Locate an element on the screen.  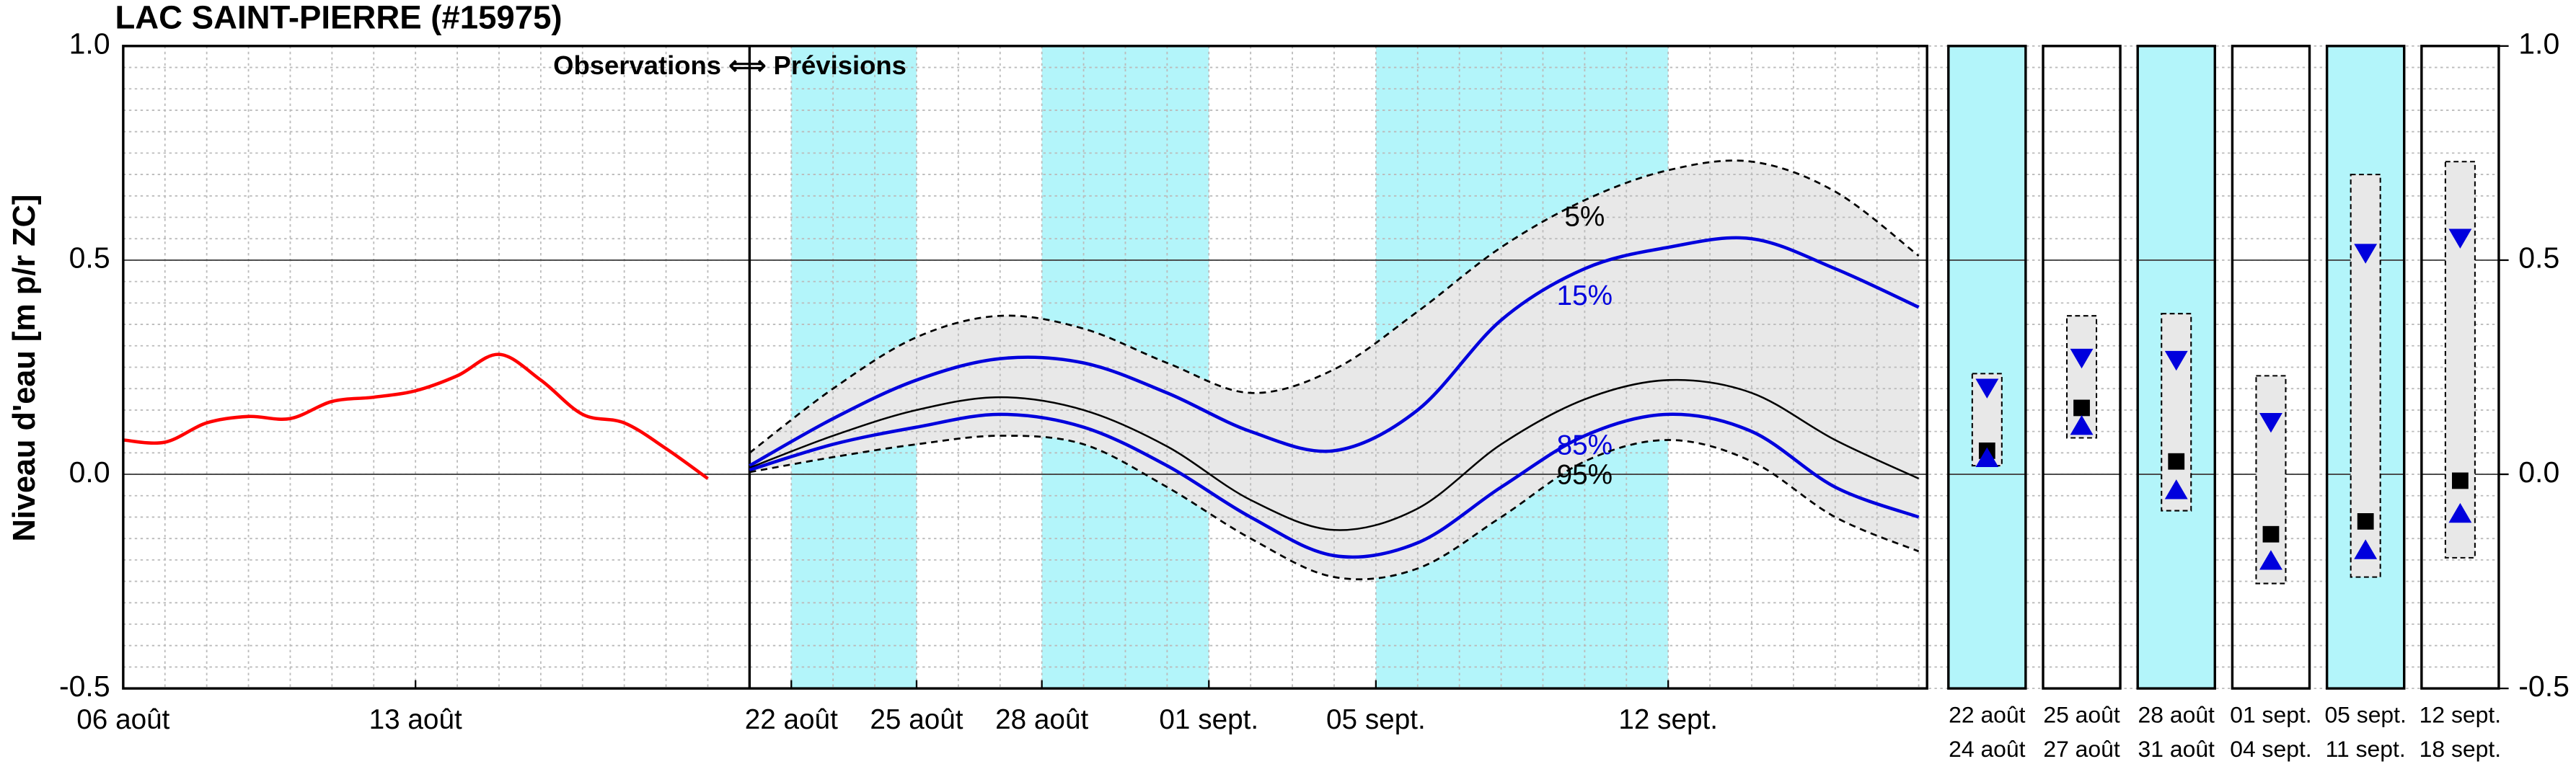
panel-label: 24 août is located at coordinates (1987, 749).